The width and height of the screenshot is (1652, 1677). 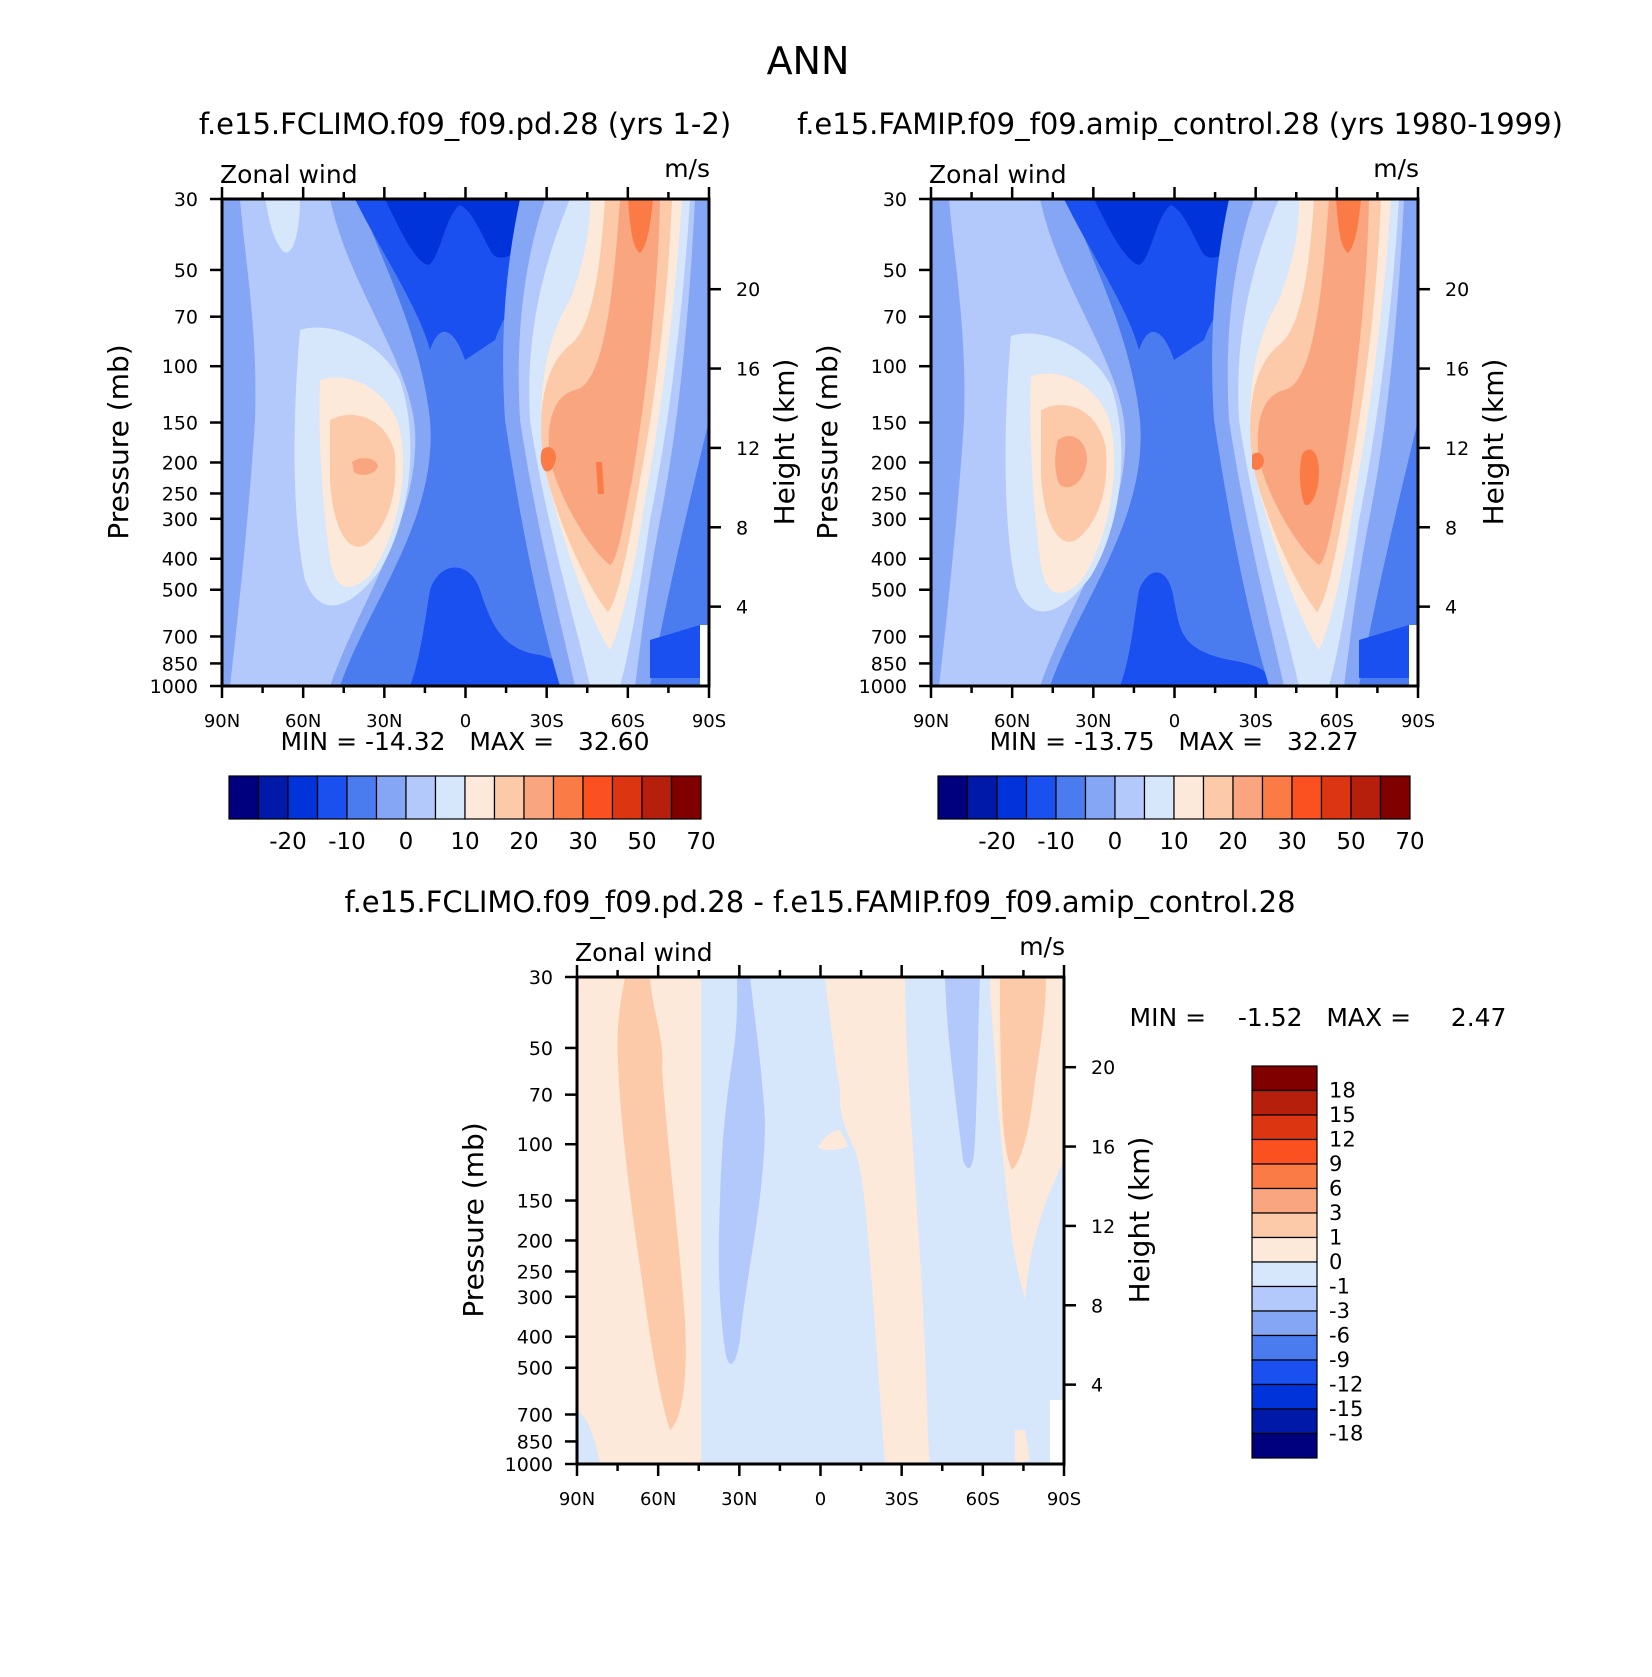 I want to click on colorbar-label: -18, so click(x=1346, y=1434).